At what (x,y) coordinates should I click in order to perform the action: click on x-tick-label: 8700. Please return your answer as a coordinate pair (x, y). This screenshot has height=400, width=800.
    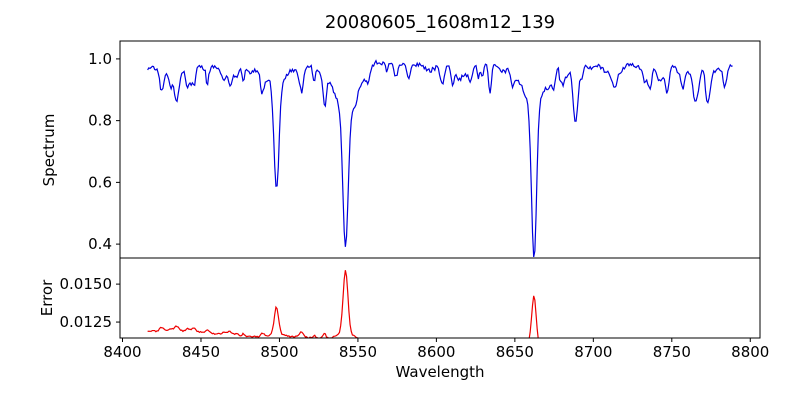
    Looking at the image, I should click on (593, 352).